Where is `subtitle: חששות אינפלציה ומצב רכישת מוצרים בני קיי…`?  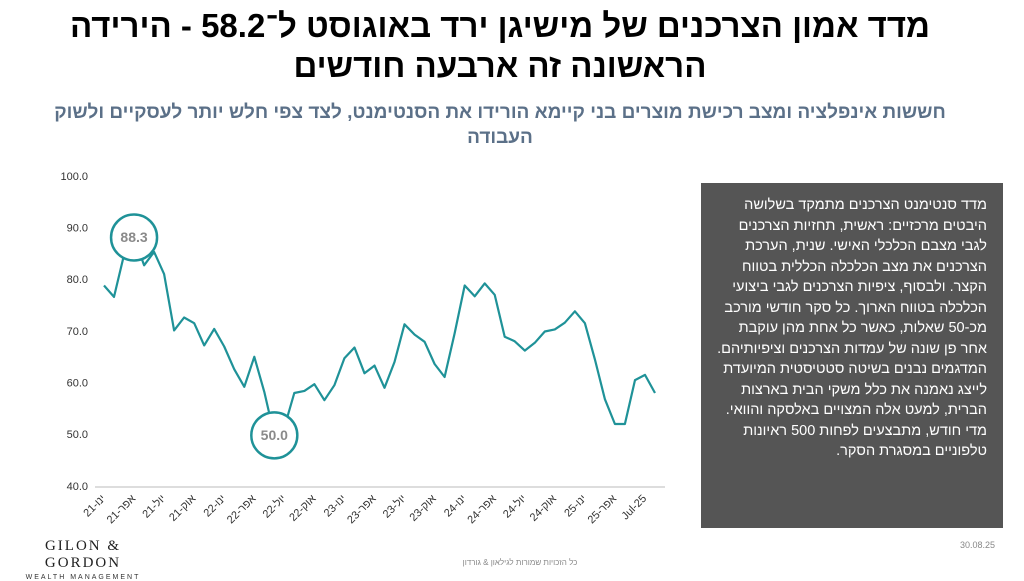 subtitle: חששות אינפלציה ומצב רכישת מוצרים בני קיי… is located at coordinates (500, 125).